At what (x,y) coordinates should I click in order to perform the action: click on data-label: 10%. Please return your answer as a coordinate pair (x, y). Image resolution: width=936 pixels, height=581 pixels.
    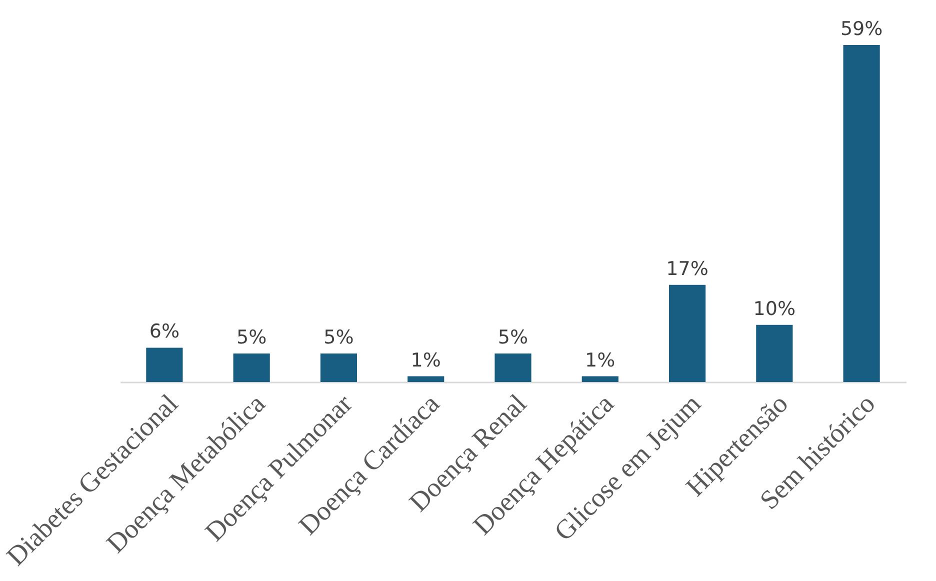
    Looking at the image, I should click on (774, 309).